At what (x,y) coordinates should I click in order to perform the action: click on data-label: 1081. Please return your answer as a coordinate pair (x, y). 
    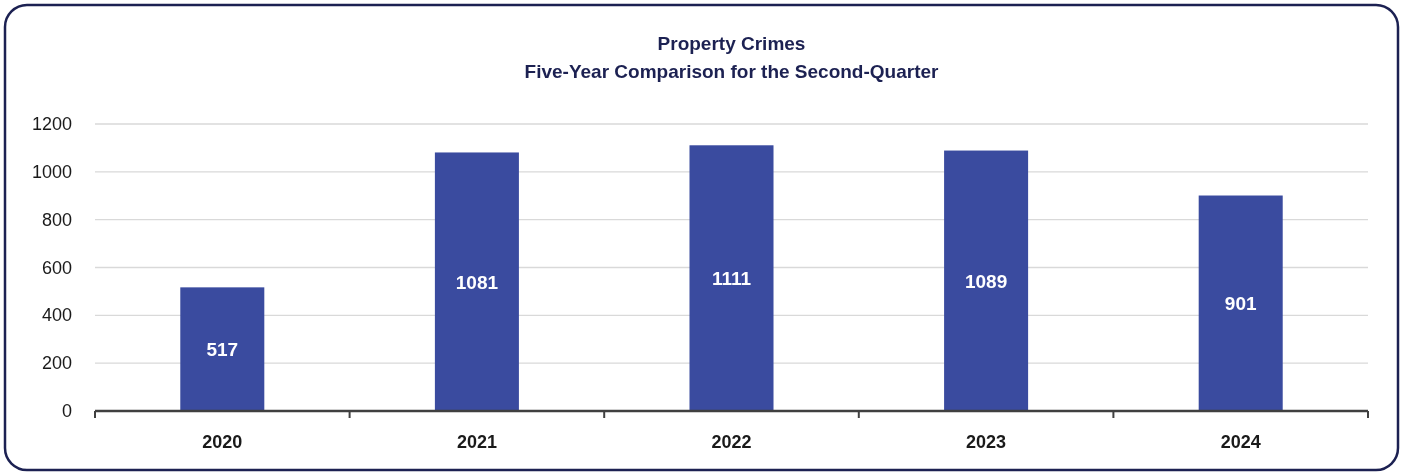
    Looking at the image, I should click on (477, 282).